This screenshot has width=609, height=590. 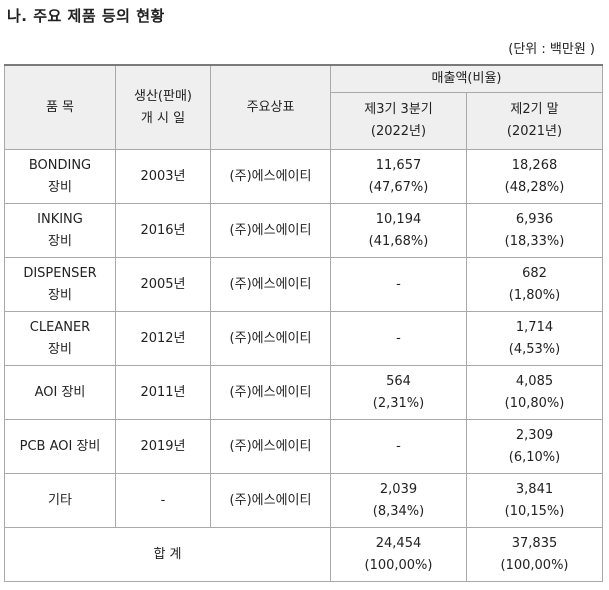 I want to click on total-period-1-ratio: (100,00%), so click(x=398, y=565).